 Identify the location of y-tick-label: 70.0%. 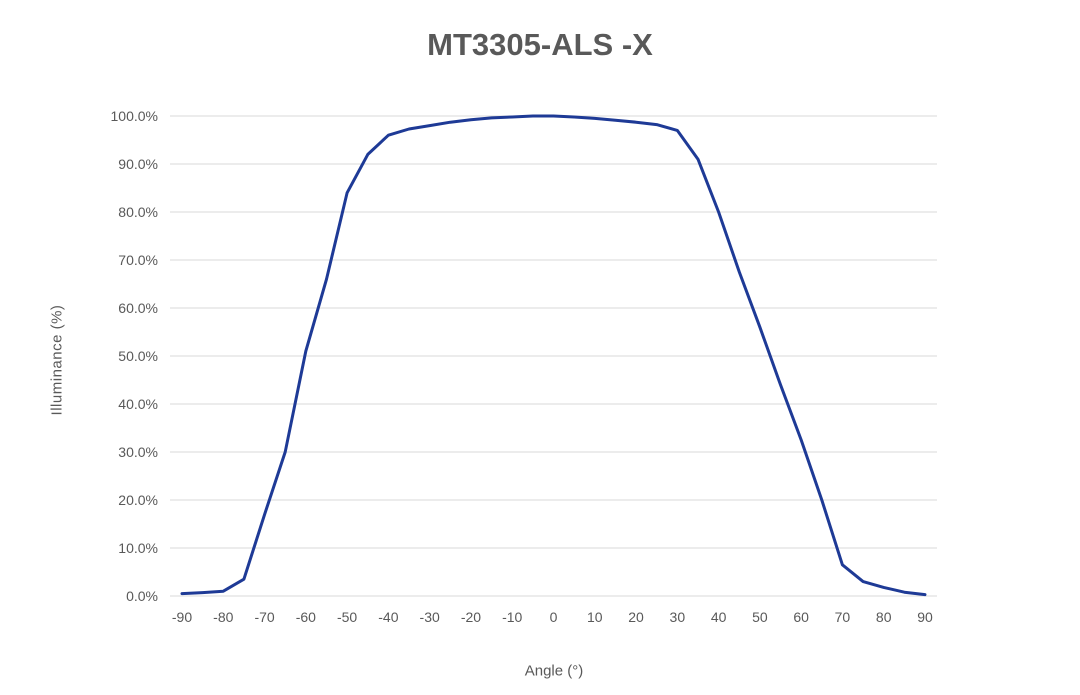
(138, 260).